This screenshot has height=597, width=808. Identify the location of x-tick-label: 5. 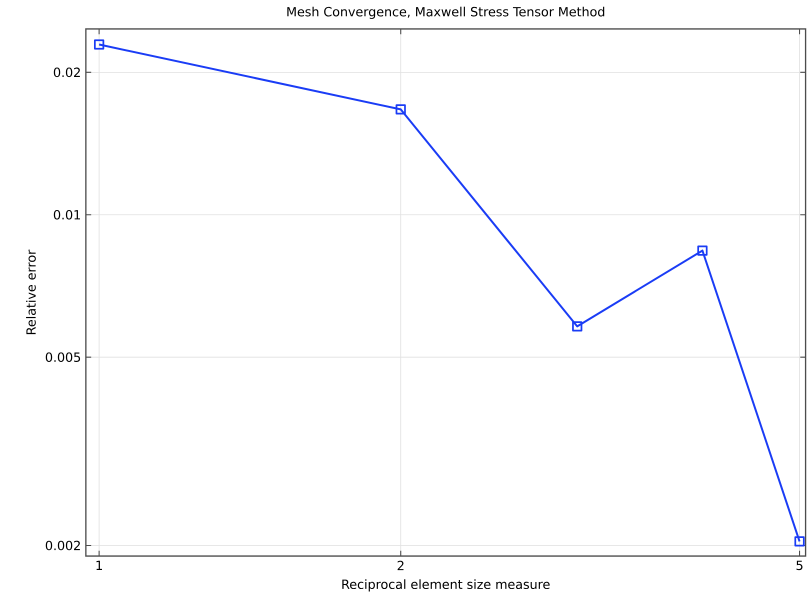
(799, 565).